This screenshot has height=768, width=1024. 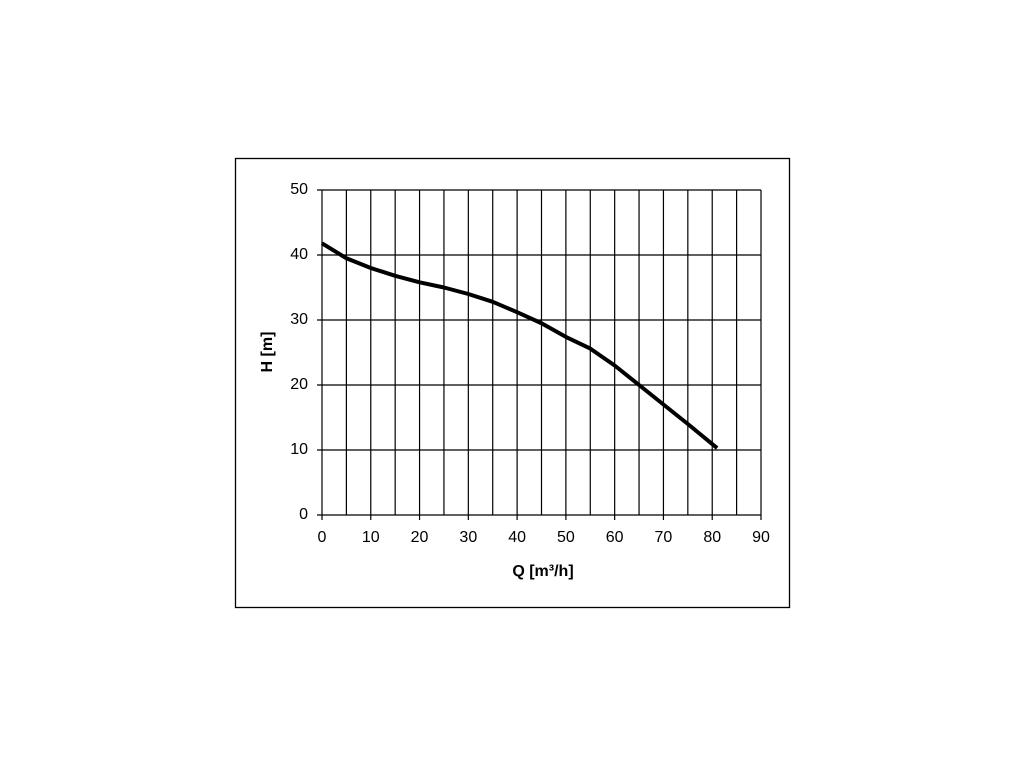 What do you see at coordinates (468, 537) in the screenshot?
I see `x-tick-label: 30` at bounding box center [468, 537].